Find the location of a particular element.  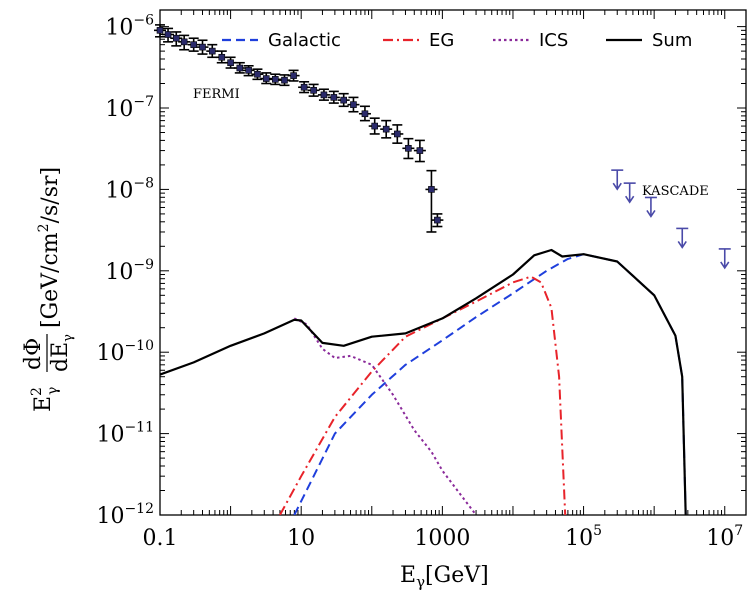

legend-label-eg: EG is located at coordinates (441, 40).